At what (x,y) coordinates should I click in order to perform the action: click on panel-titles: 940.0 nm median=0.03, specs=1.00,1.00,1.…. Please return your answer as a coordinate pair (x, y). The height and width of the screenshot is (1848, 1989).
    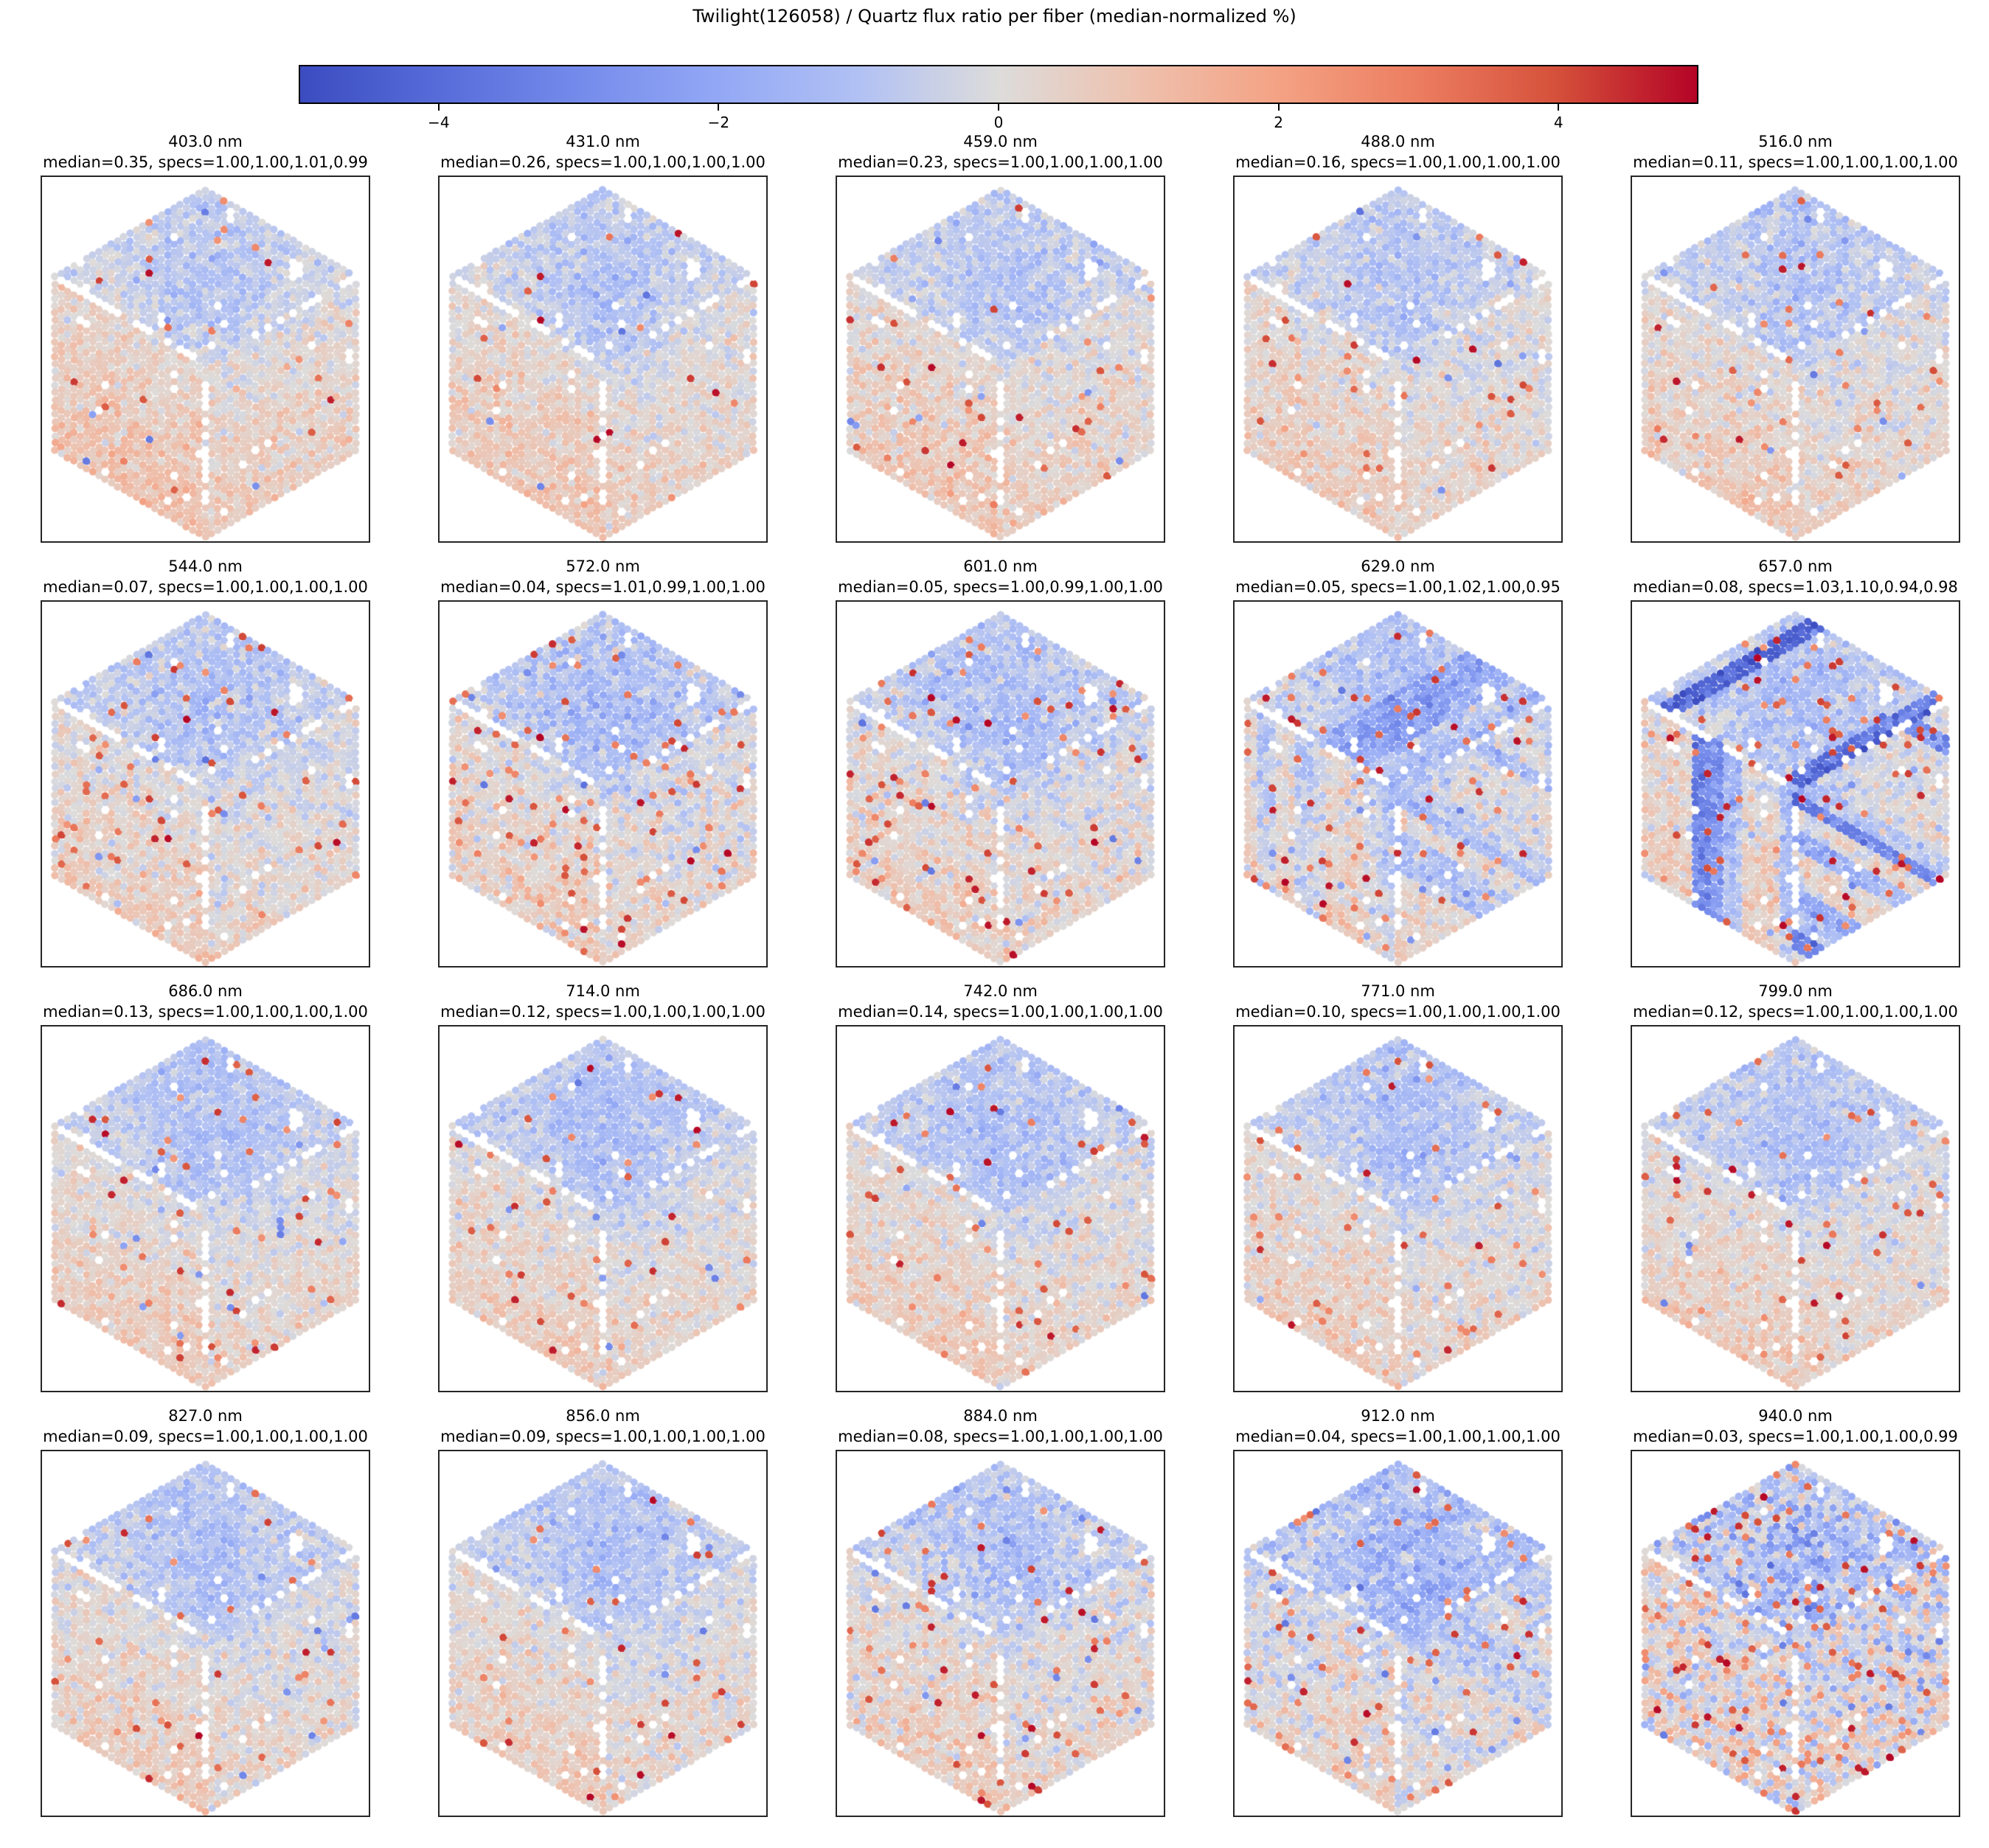
    Looking at the image, I should click on (1796, 1426).